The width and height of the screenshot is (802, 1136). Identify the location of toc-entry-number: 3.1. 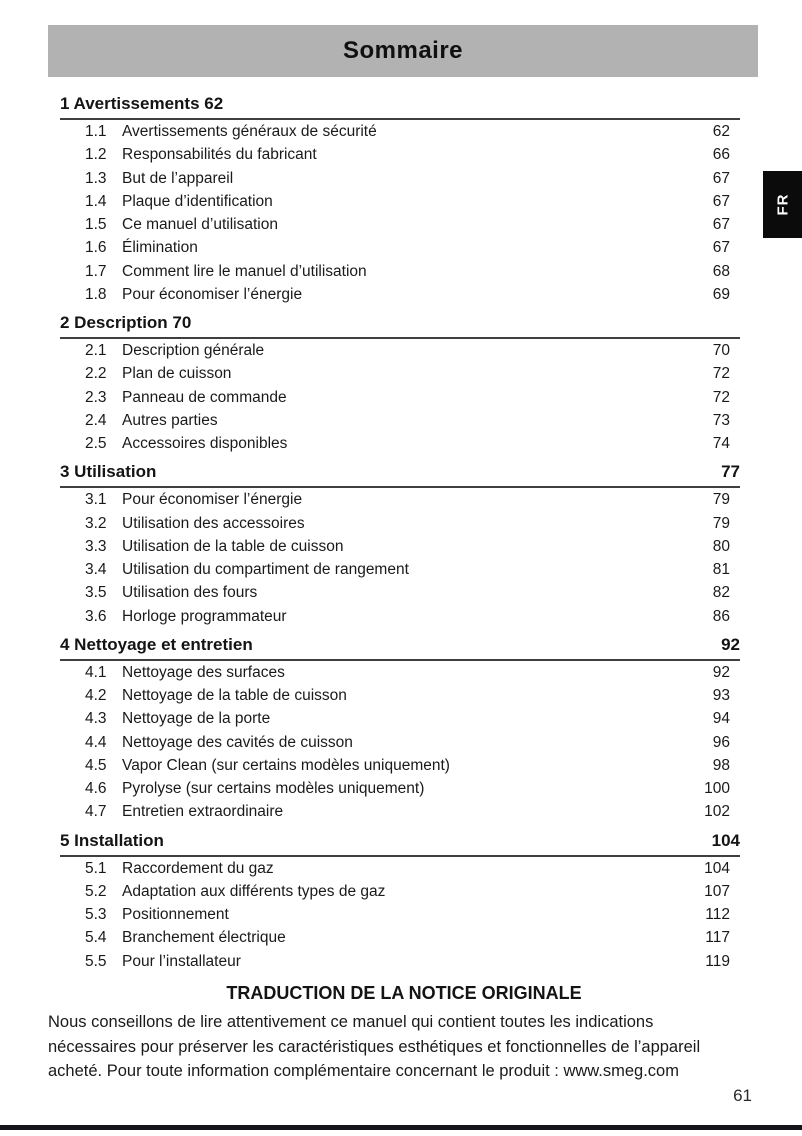
(96, 500).